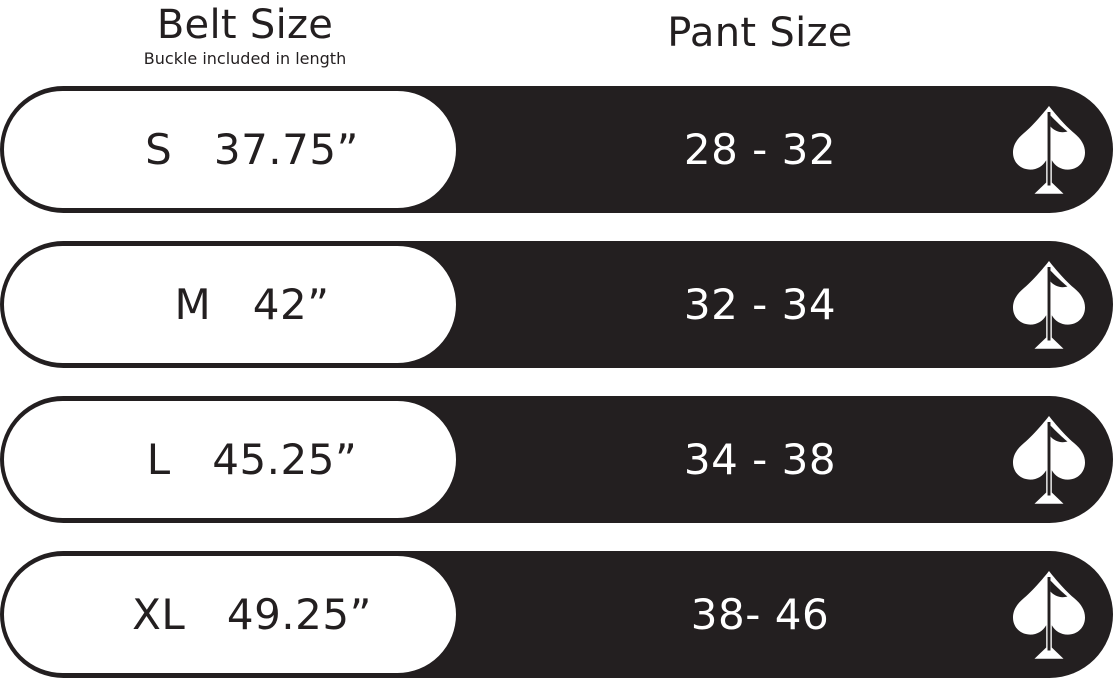 The width and height of the screenshot is (1113, 678). I want to click on belt-size-pill: L 45.25”, so click(230, 459).